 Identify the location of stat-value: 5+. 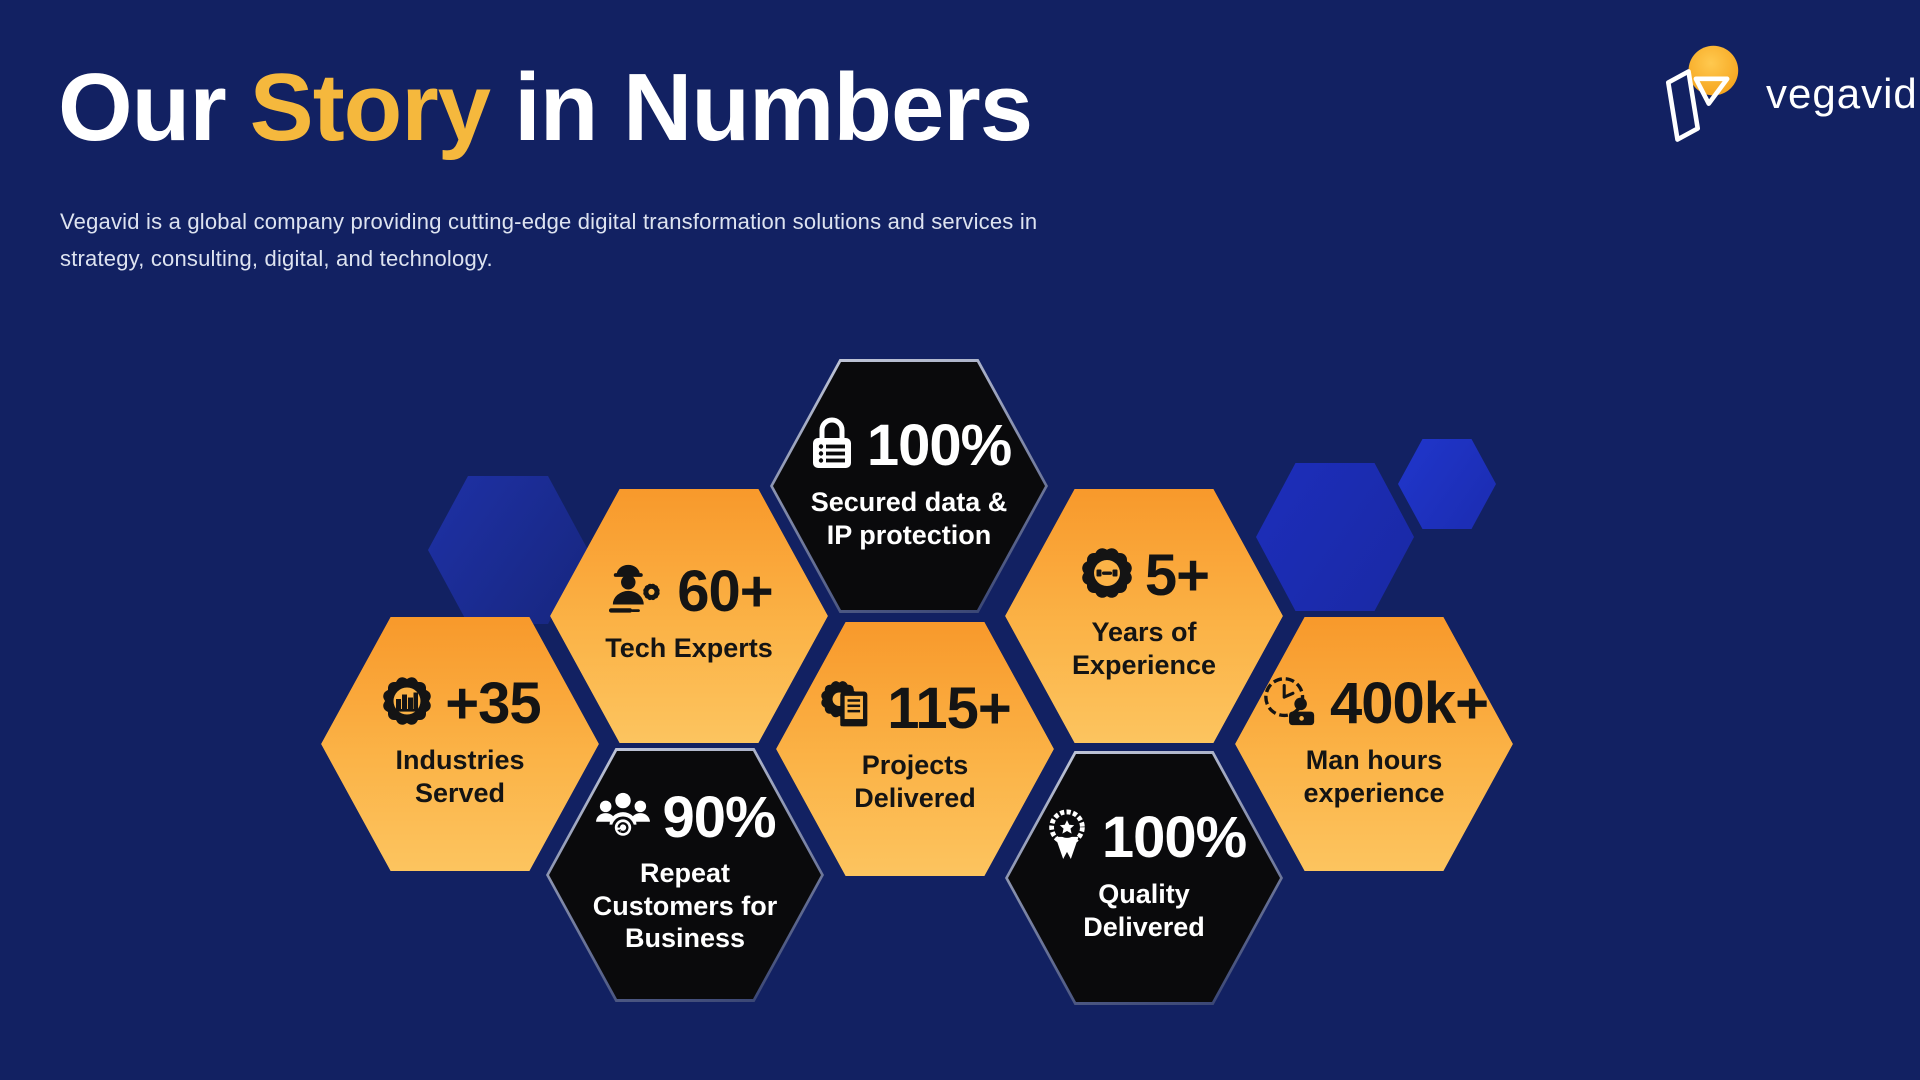
(1177, 575).